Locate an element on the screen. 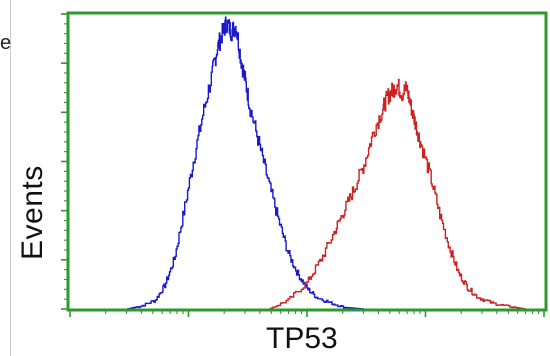 This screenshot has width=550, height=356. left-divider is located at coordinates (10, 178).